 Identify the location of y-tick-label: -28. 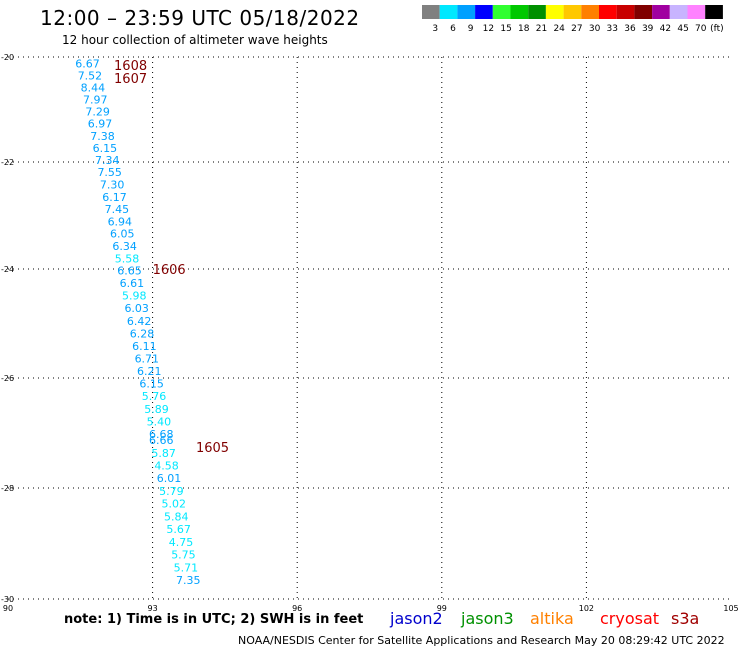
(7, 488).